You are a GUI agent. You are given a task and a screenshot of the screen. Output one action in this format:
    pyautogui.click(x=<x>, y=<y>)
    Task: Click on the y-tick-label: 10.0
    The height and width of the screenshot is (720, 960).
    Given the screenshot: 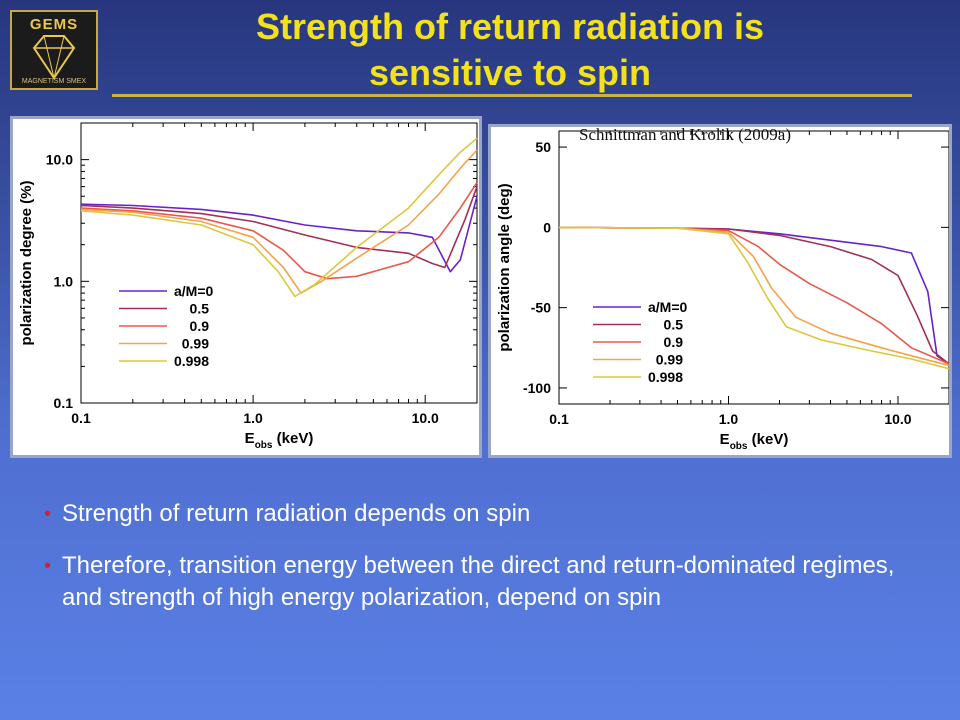 What is the action you would take?
    pyautogui.click(x=59, y=160)
    